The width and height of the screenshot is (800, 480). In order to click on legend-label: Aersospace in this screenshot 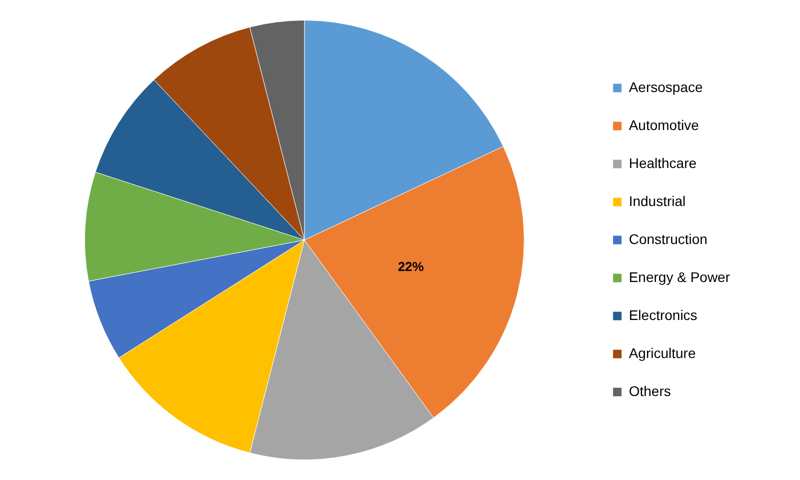, I will do `click(665, 86)`.